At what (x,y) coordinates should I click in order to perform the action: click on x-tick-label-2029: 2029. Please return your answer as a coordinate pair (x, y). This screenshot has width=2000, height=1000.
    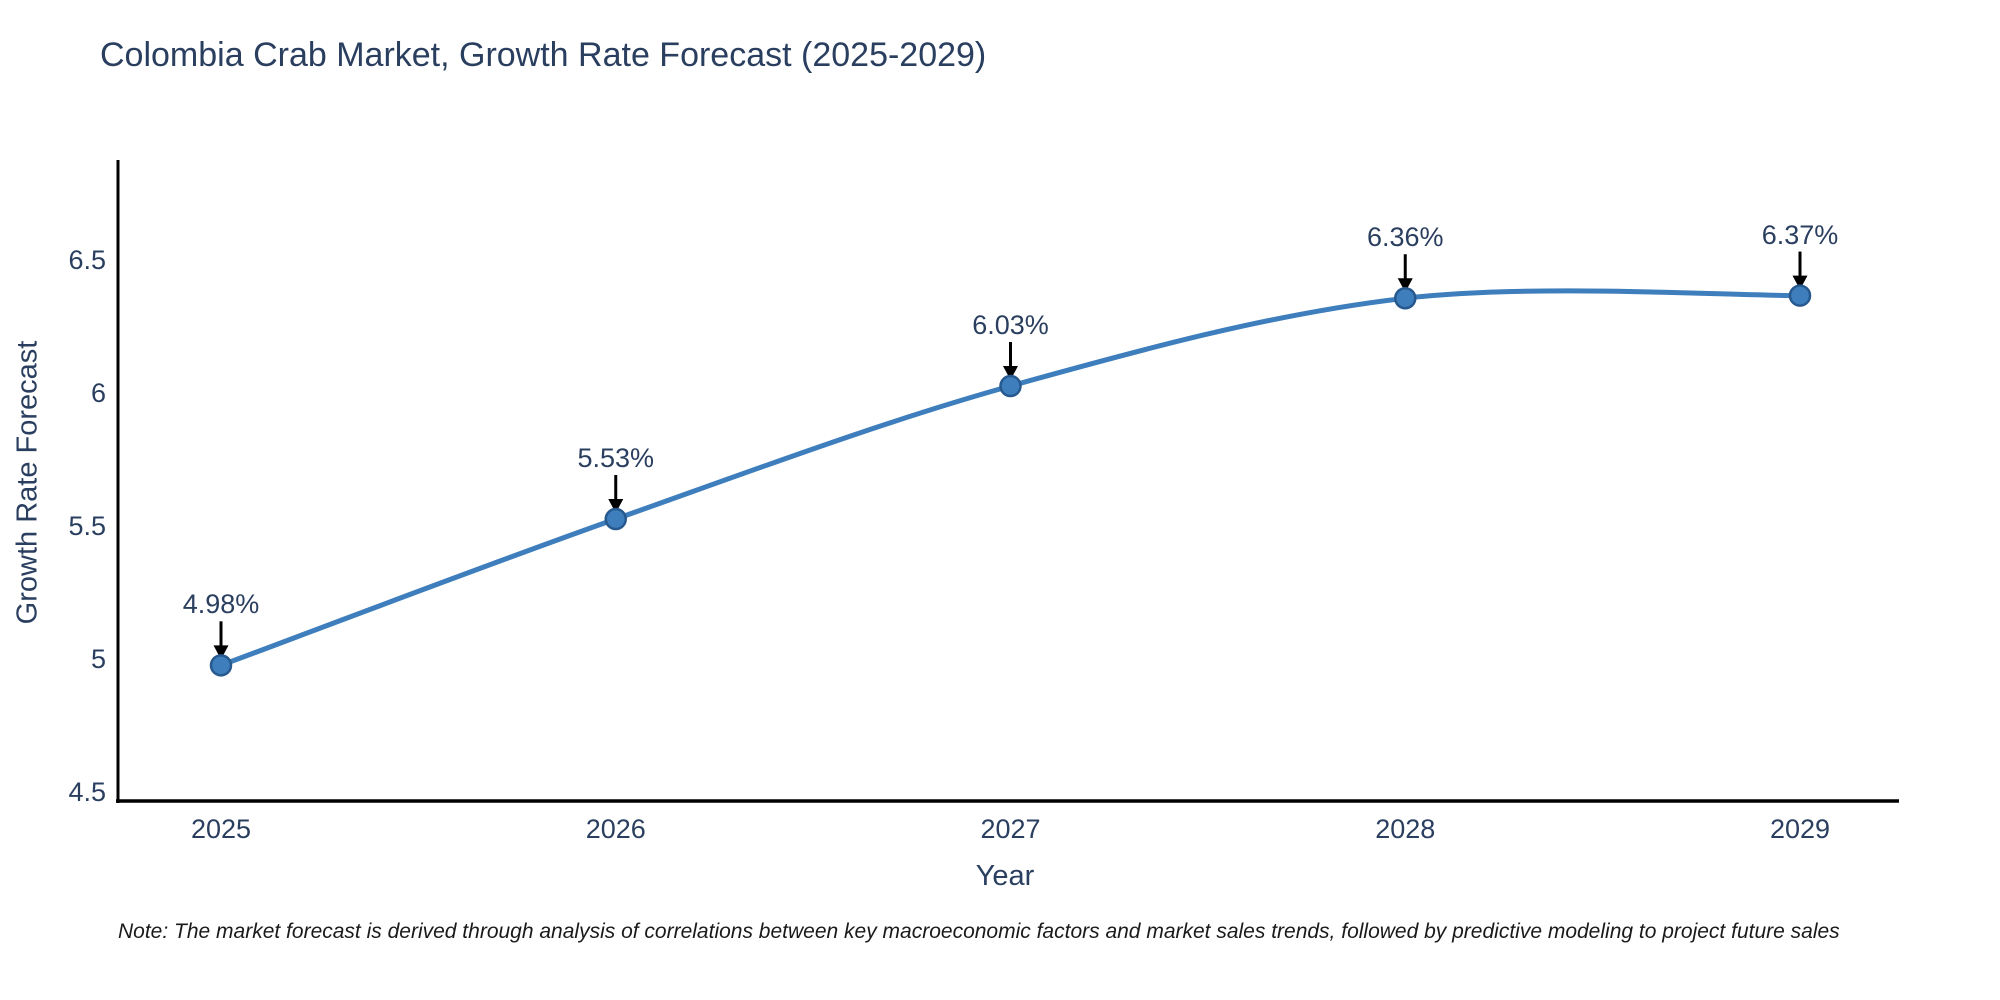
    Looking at the image, I should click on (1800, 829).